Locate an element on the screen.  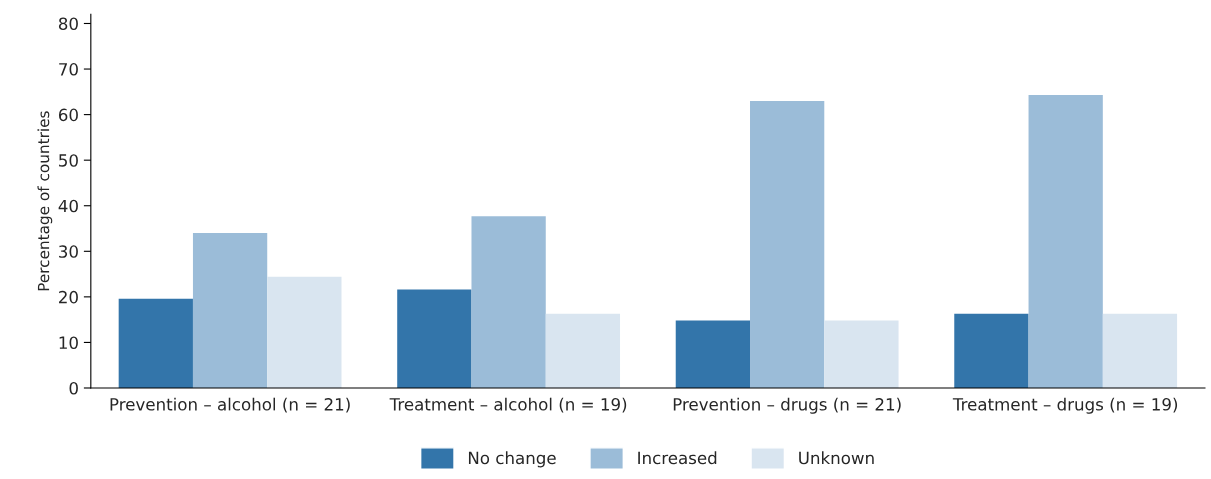
x-tick-label: Prevention – alcohol (n = 21) is located at coordinates (230, 405).